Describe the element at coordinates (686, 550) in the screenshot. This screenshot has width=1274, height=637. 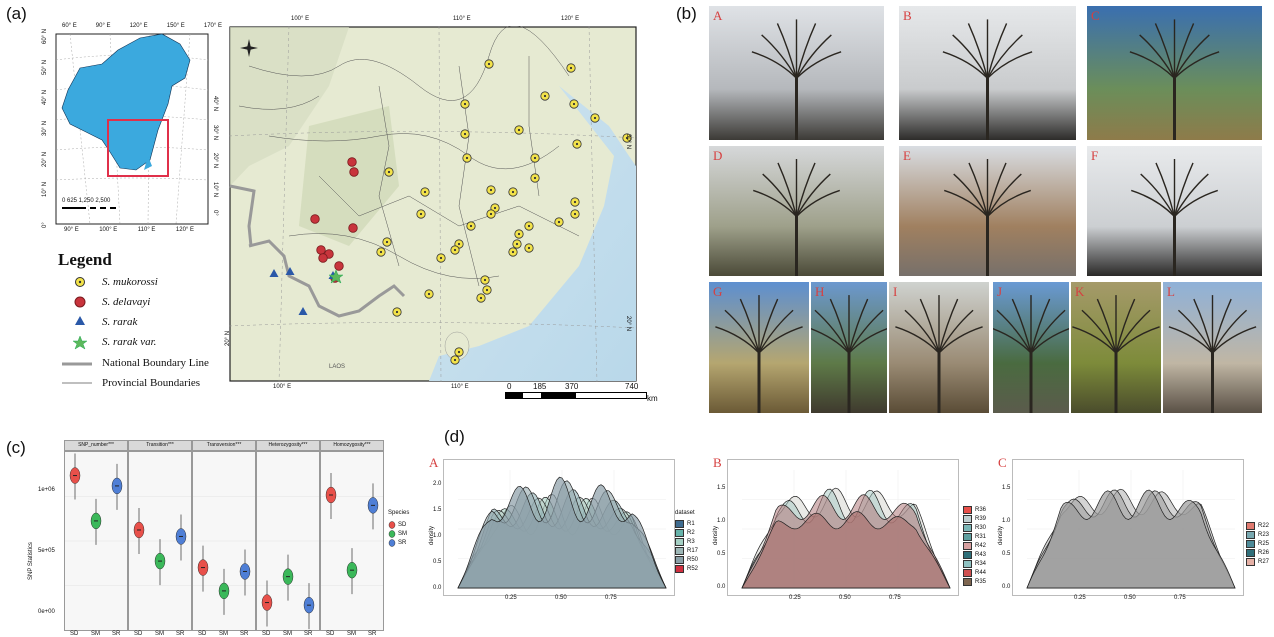
I see `density-legend-item: R17` at that location.